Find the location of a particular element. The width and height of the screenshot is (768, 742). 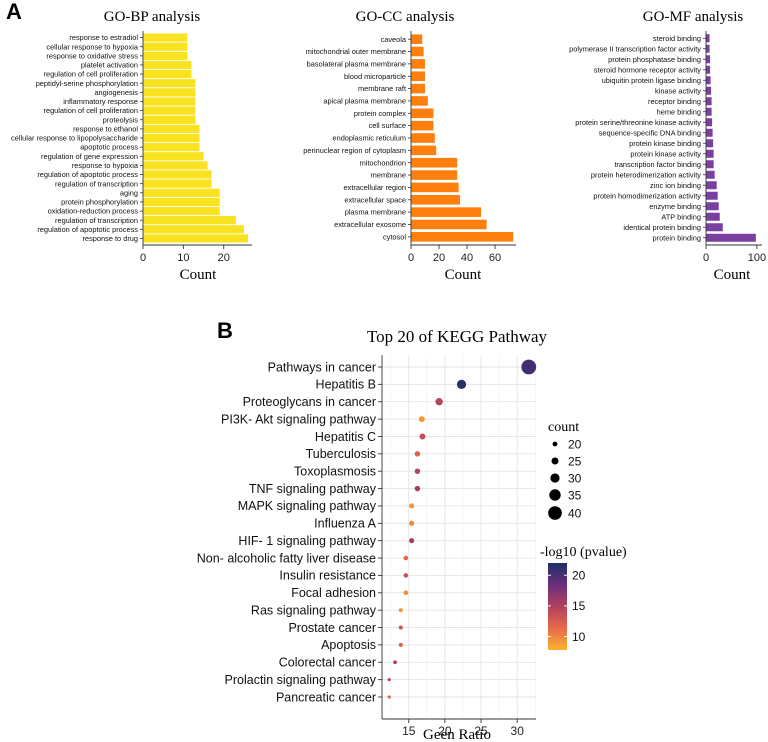

cc-xtick-label: 40 is located at coordinates (467, 258).